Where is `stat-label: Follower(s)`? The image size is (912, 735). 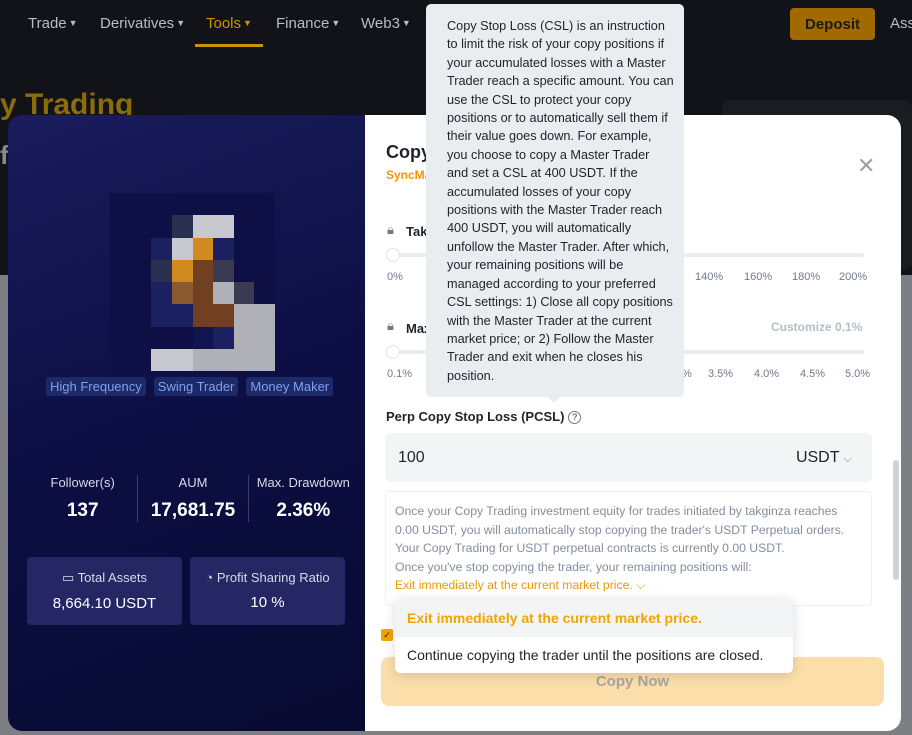 stat-label: Follower(s) is located at coordinates (82, 482).